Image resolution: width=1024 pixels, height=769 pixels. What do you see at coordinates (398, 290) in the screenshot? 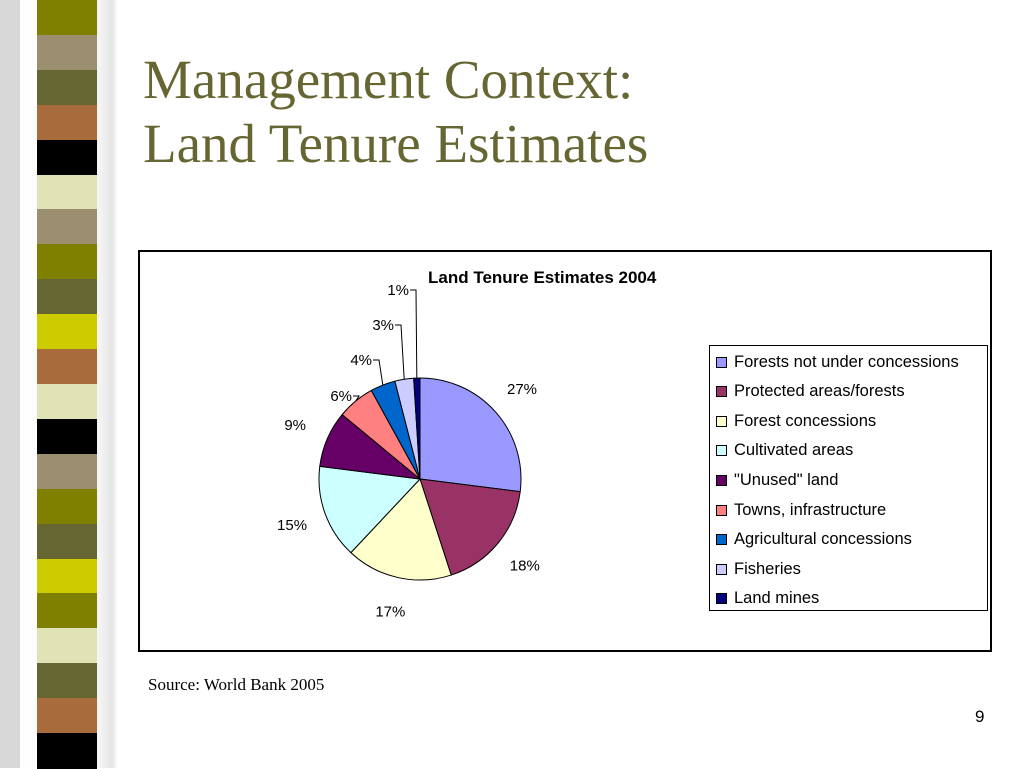
I see `pie-data-label: 1%` at bounding box center [398, 290].